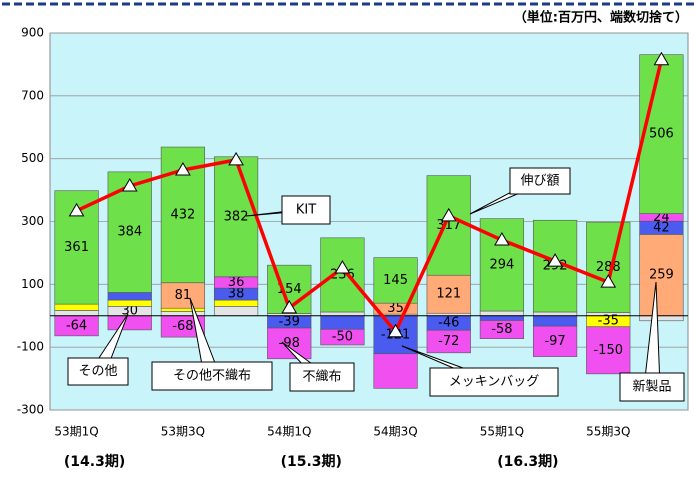 This screenshot has height=478, width=696. I want to click on unit-note: （単位:百万円、端数切捨て）, so click(601, 18).